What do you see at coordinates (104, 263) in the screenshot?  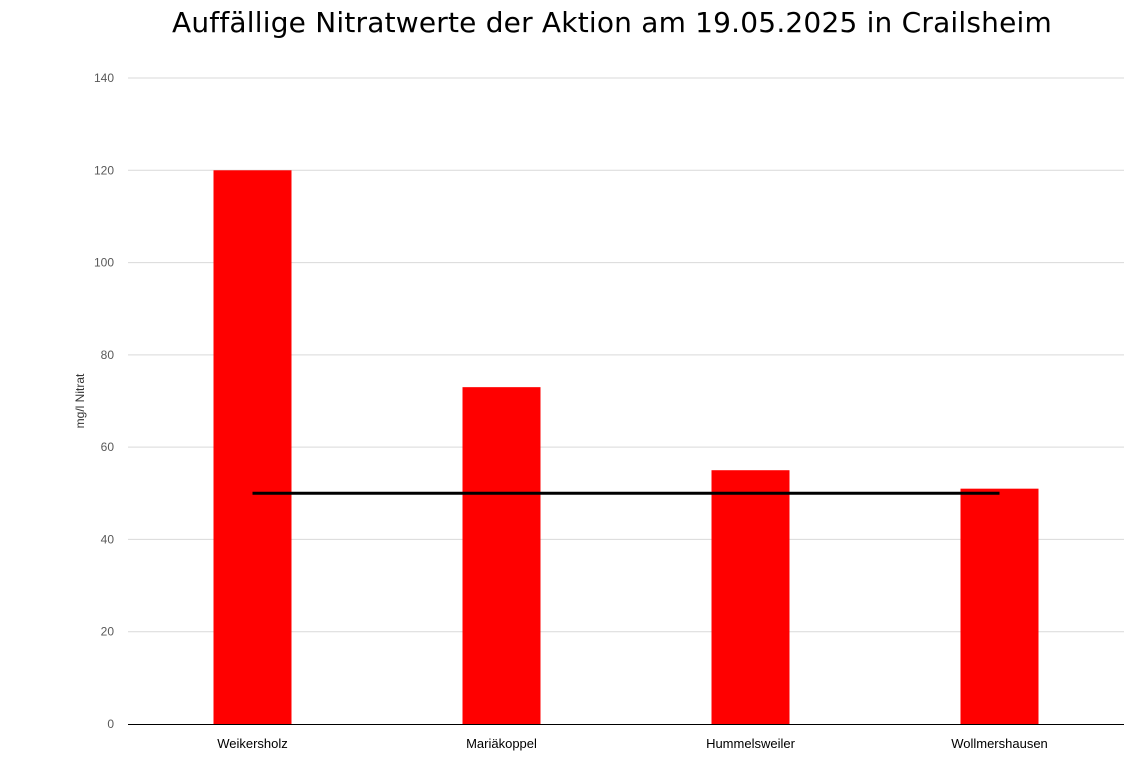 I see `y-tick-label: 100` at bounding box center [104, 263].